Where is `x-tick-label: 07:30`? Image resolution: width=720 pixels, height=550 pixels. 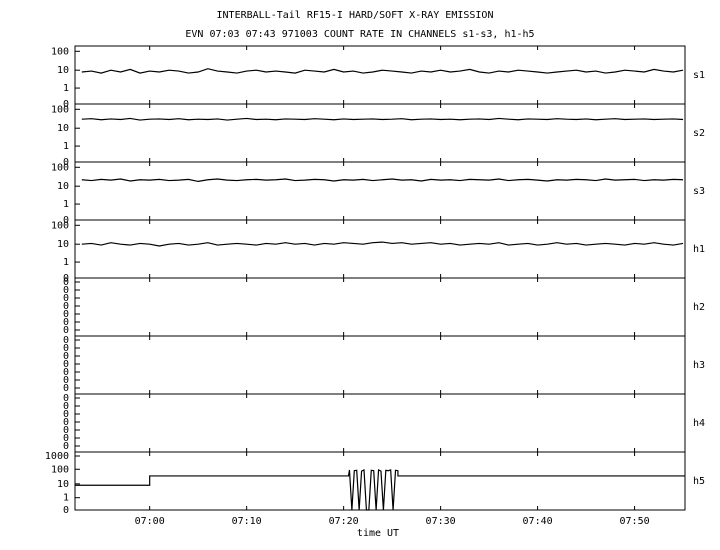 x-tick-label: 07:30 is located at coordinates (441, 521).